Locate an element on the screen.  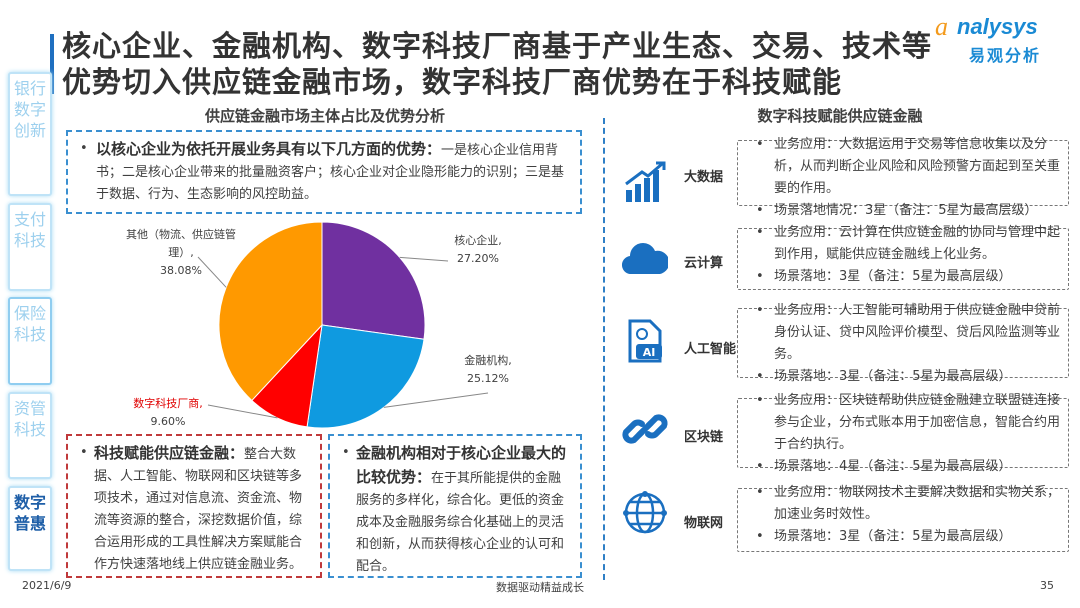
sidebar-tab-insurance: 保险科技 is located at coordinates (30, 341).